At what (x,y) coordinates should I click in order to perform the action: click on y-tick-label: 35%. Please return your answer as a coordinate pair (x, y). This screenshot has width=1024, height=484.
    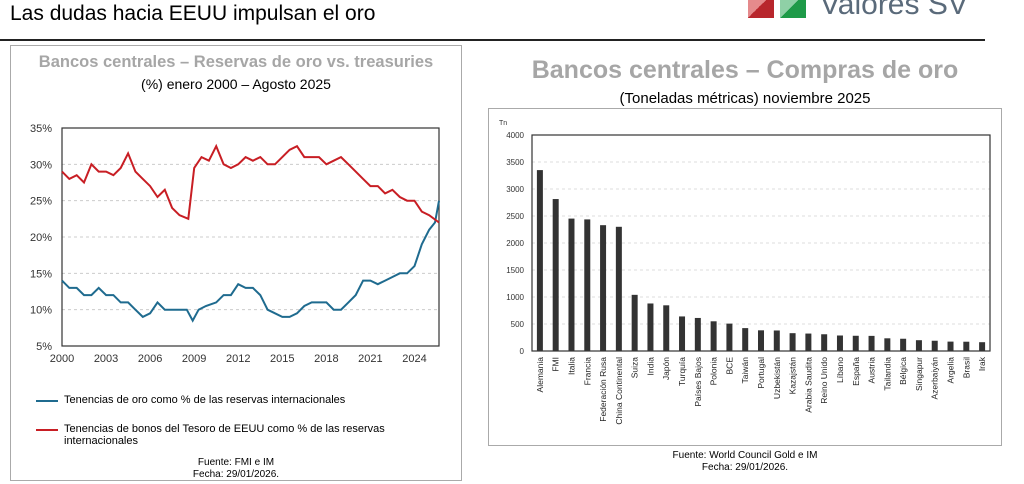
    Looking at the image, I should click on (41, 129).